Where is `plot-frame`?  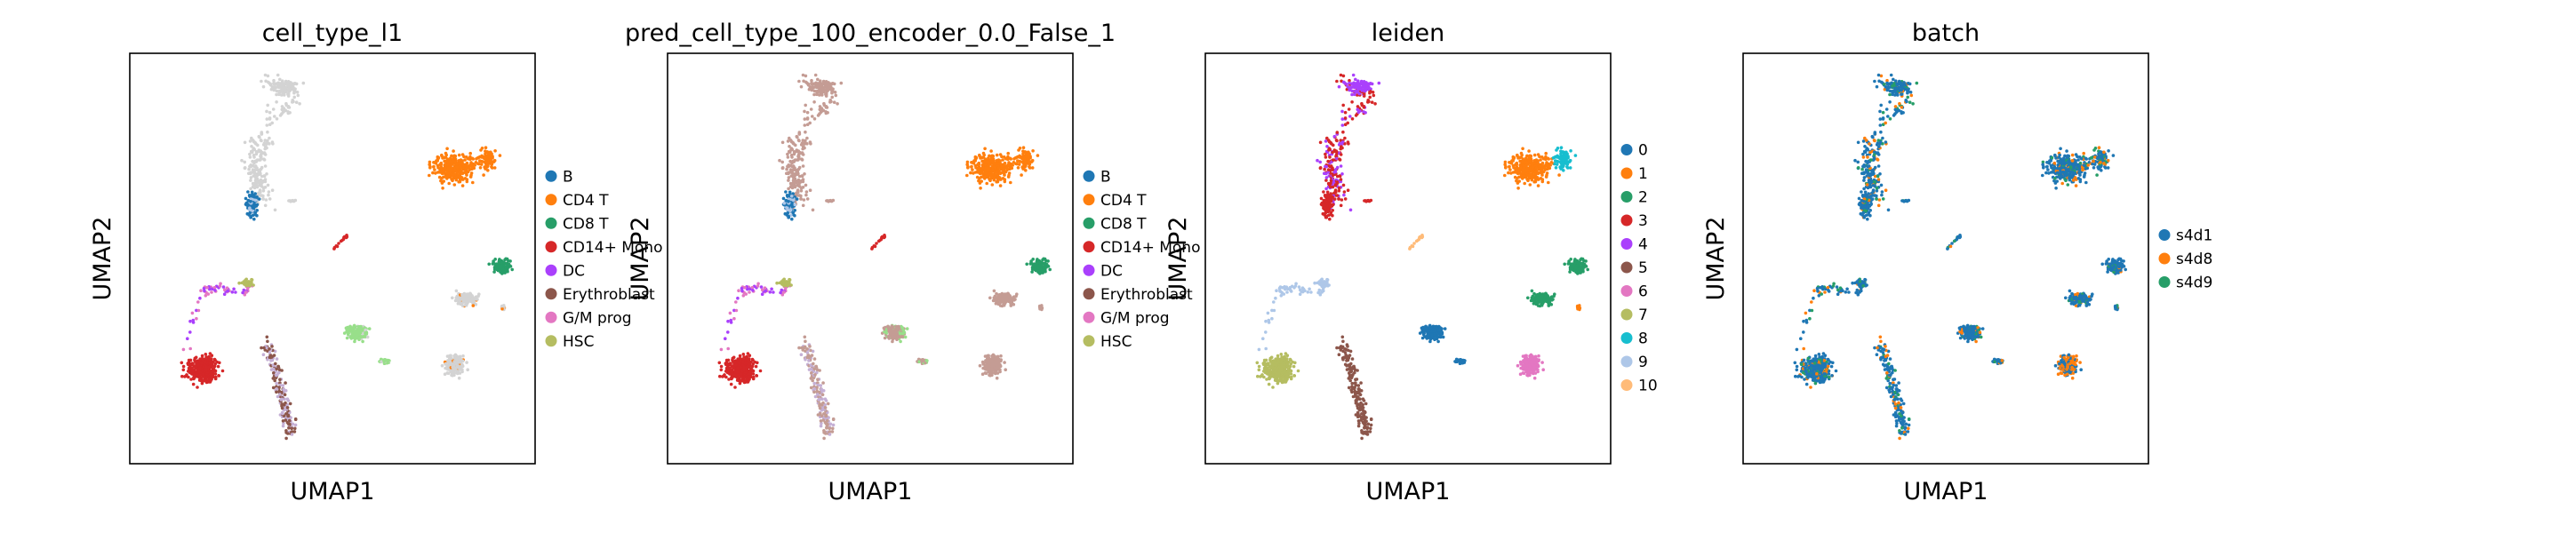
plot-frame is located at coordinates (332, 258).